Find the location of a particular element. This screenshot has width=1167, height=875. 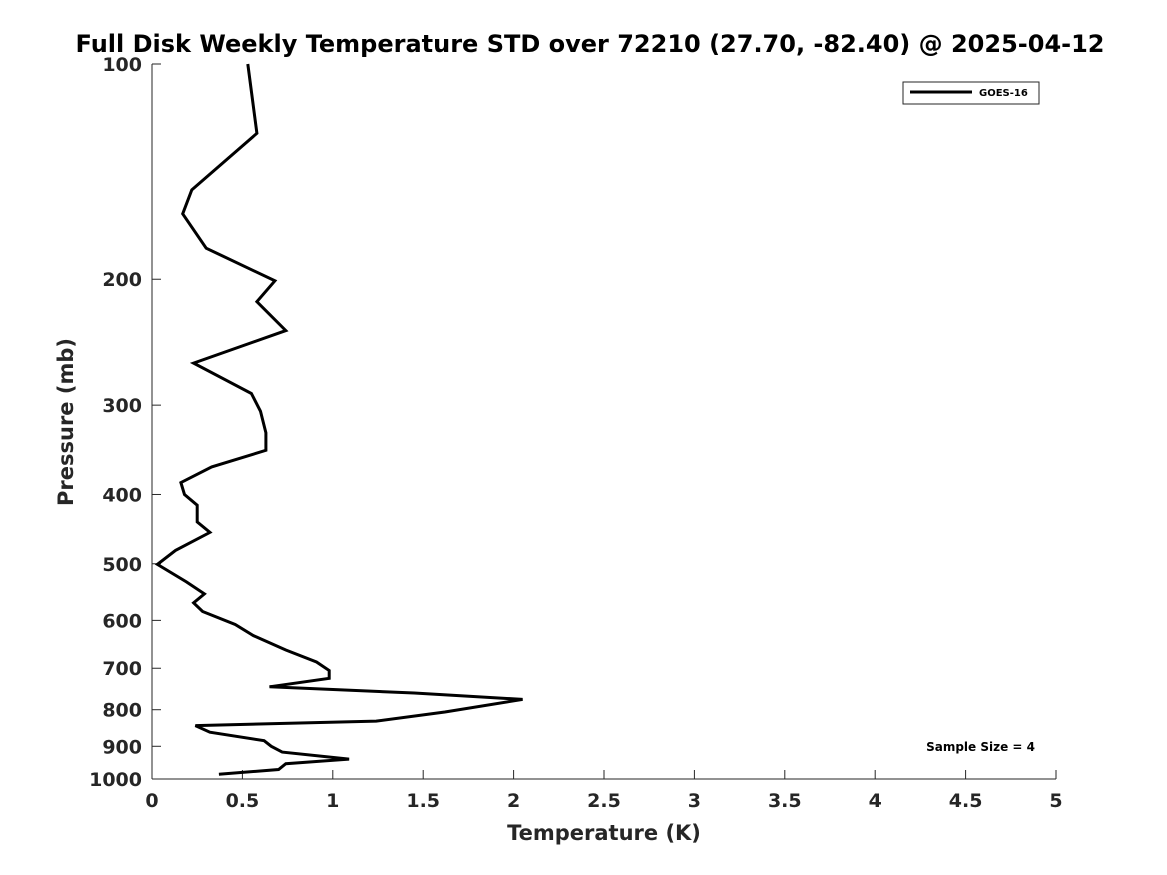

y-tick-label: 700 is located at coordinates (122, 669).